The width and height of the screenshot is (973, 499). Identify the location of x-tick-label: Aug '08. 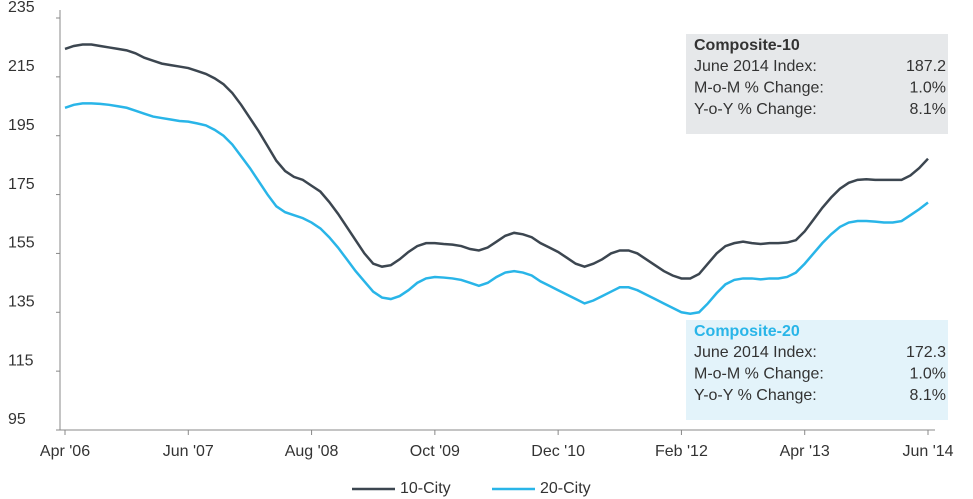
(312, 451).